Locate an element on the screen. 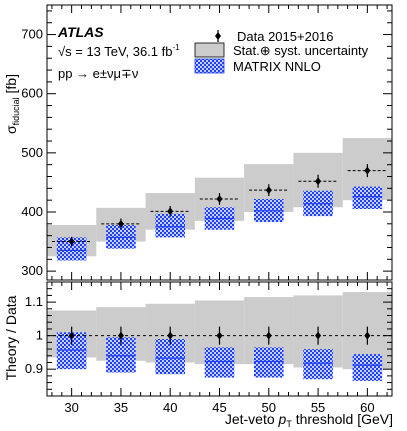  x-tick-label: 50 is located at coordinates (269, 407).